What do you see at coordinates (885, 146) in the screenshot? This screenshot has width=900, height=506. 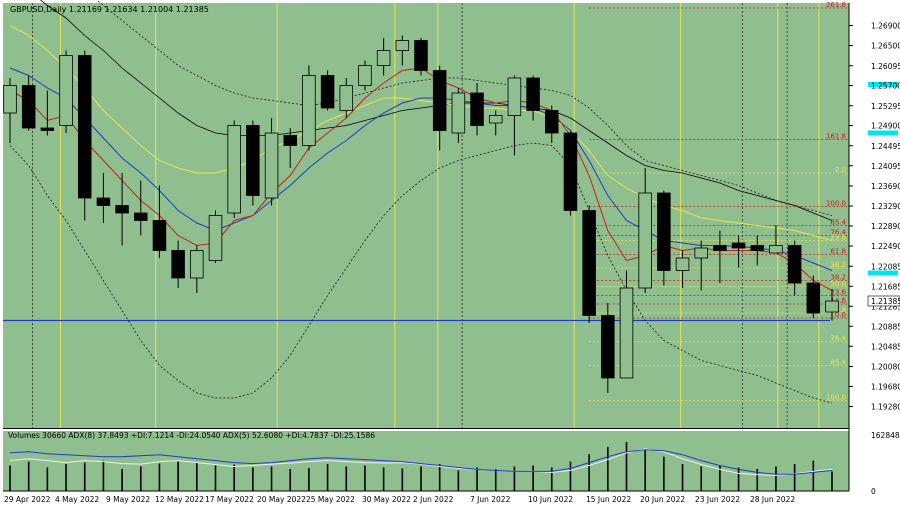 I see `price-tick-label: 1.24495` at bounding box center [885, 146].